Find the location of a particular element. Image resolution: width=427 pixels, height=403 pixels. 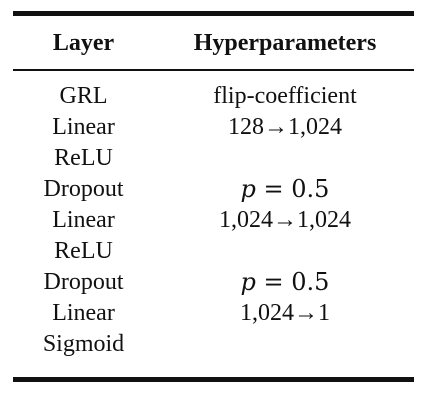

layer-cell: GRL is located at coordinates (83, 96).